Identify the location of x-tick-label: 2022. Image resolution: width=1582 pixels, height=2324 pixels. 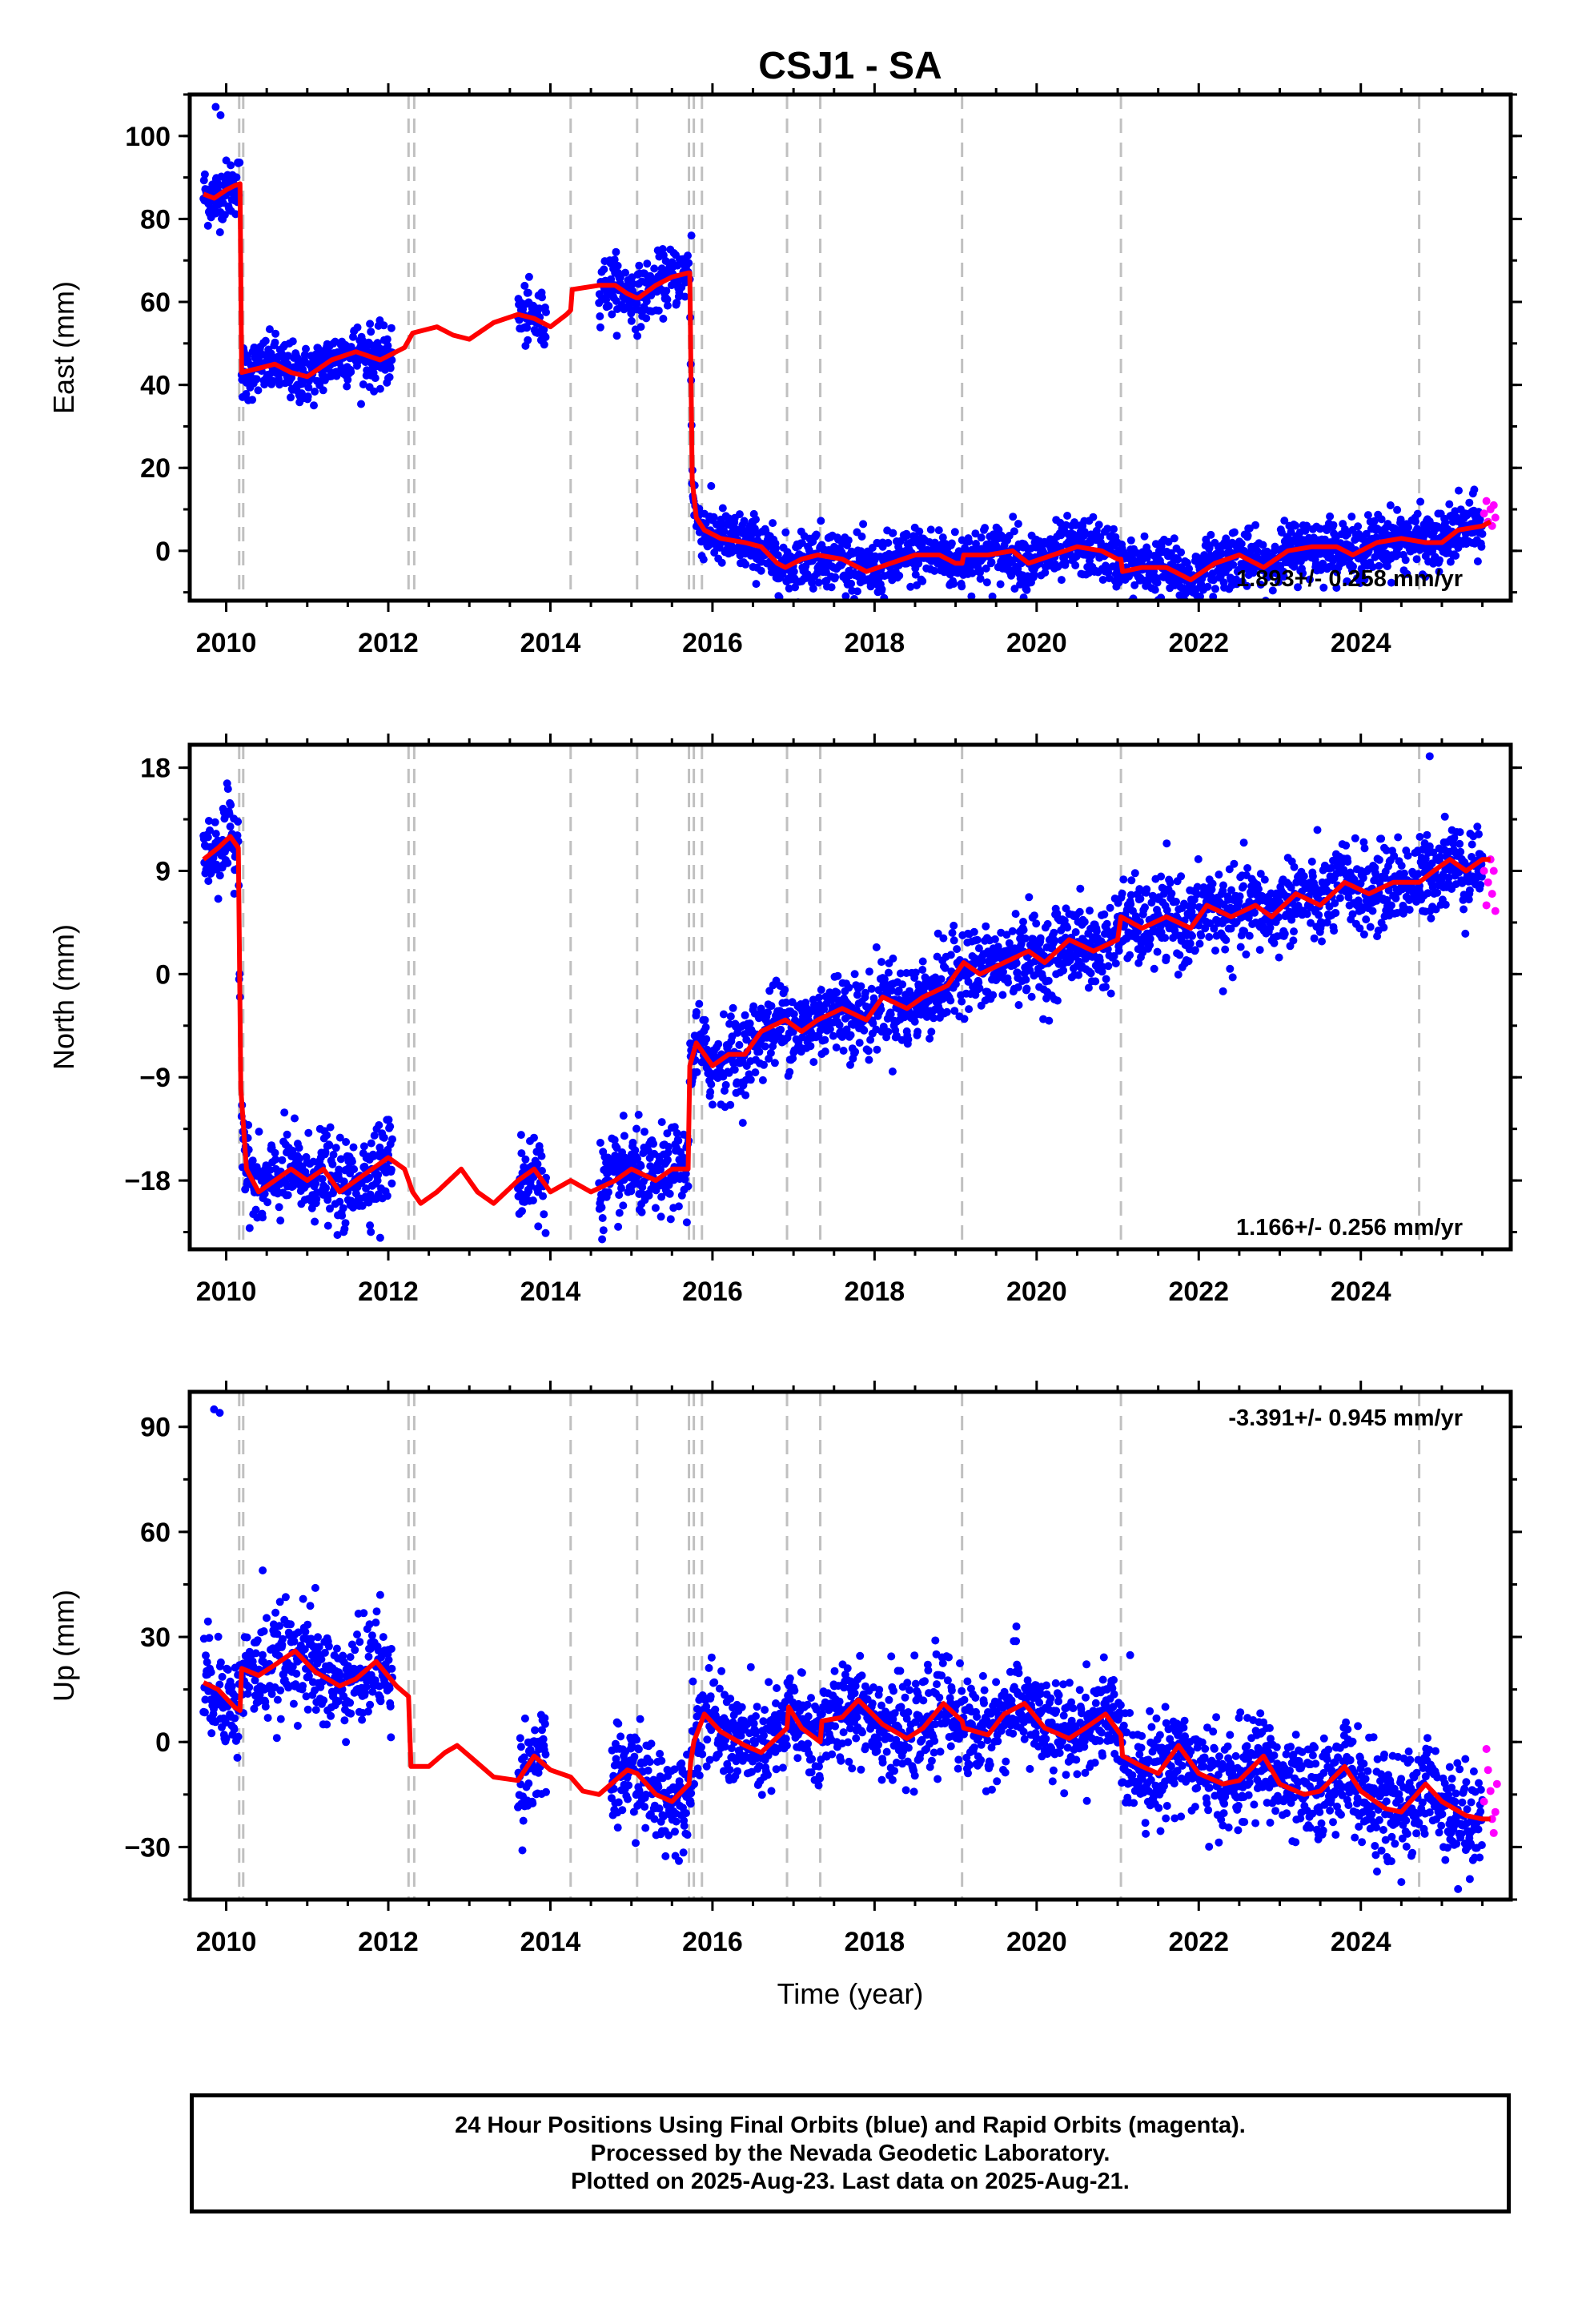
(1198, 643).